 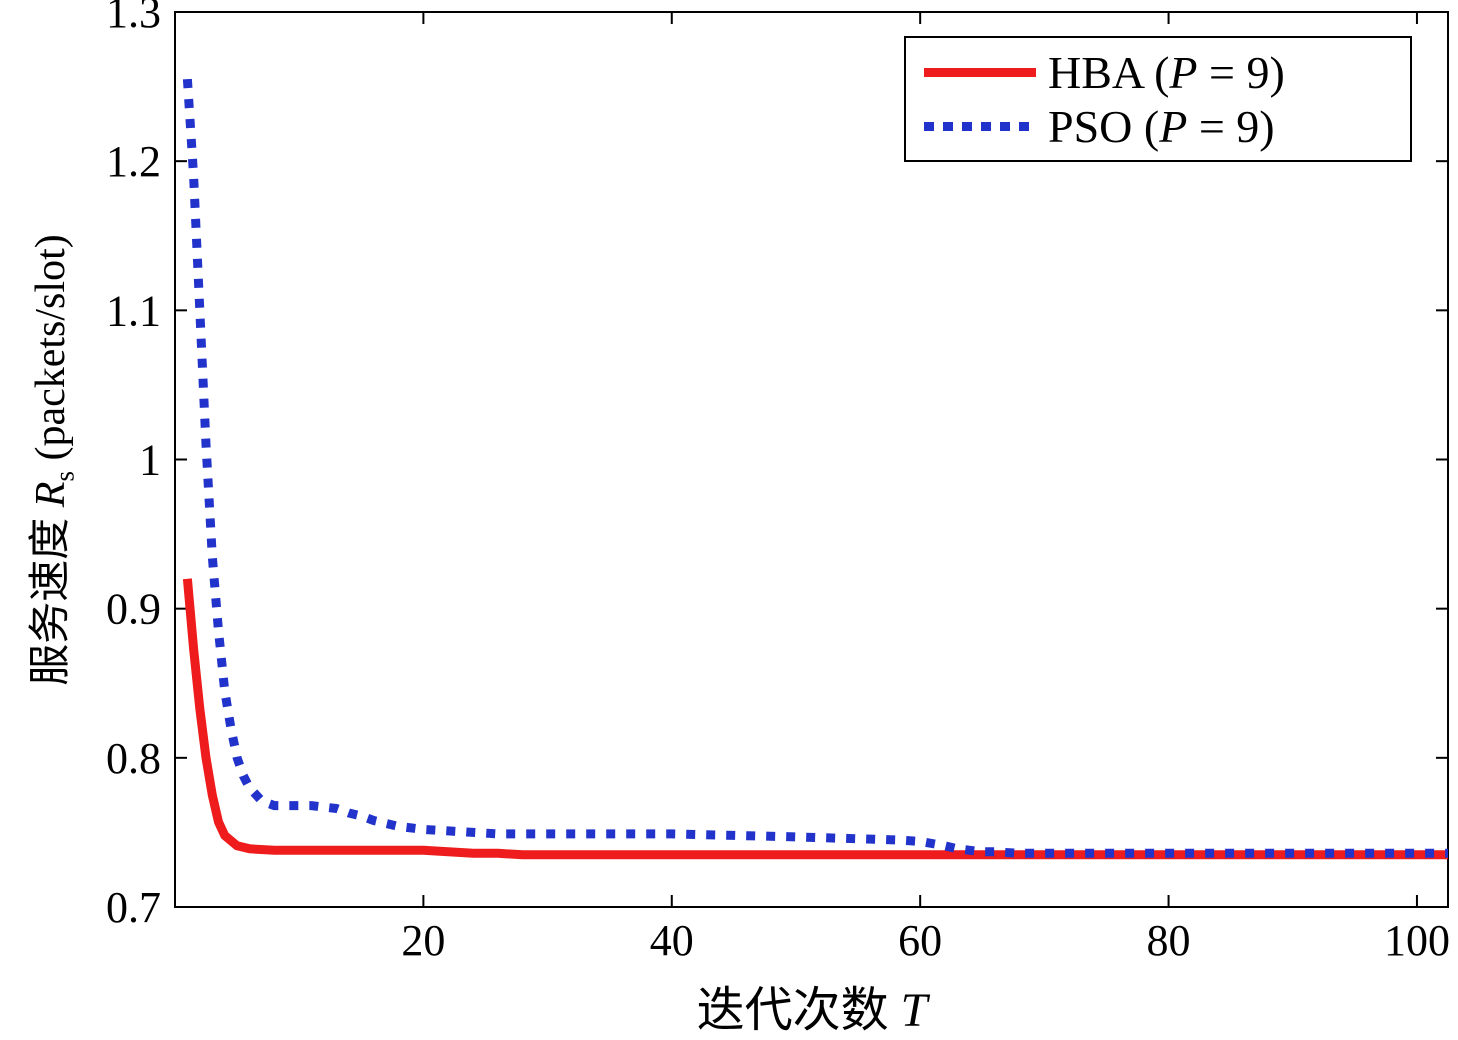 What do you see at coordinates (51, 596) in the screenshot?
I see `y-axis-label-text: 服务速度` at bounding box center [51, 596].